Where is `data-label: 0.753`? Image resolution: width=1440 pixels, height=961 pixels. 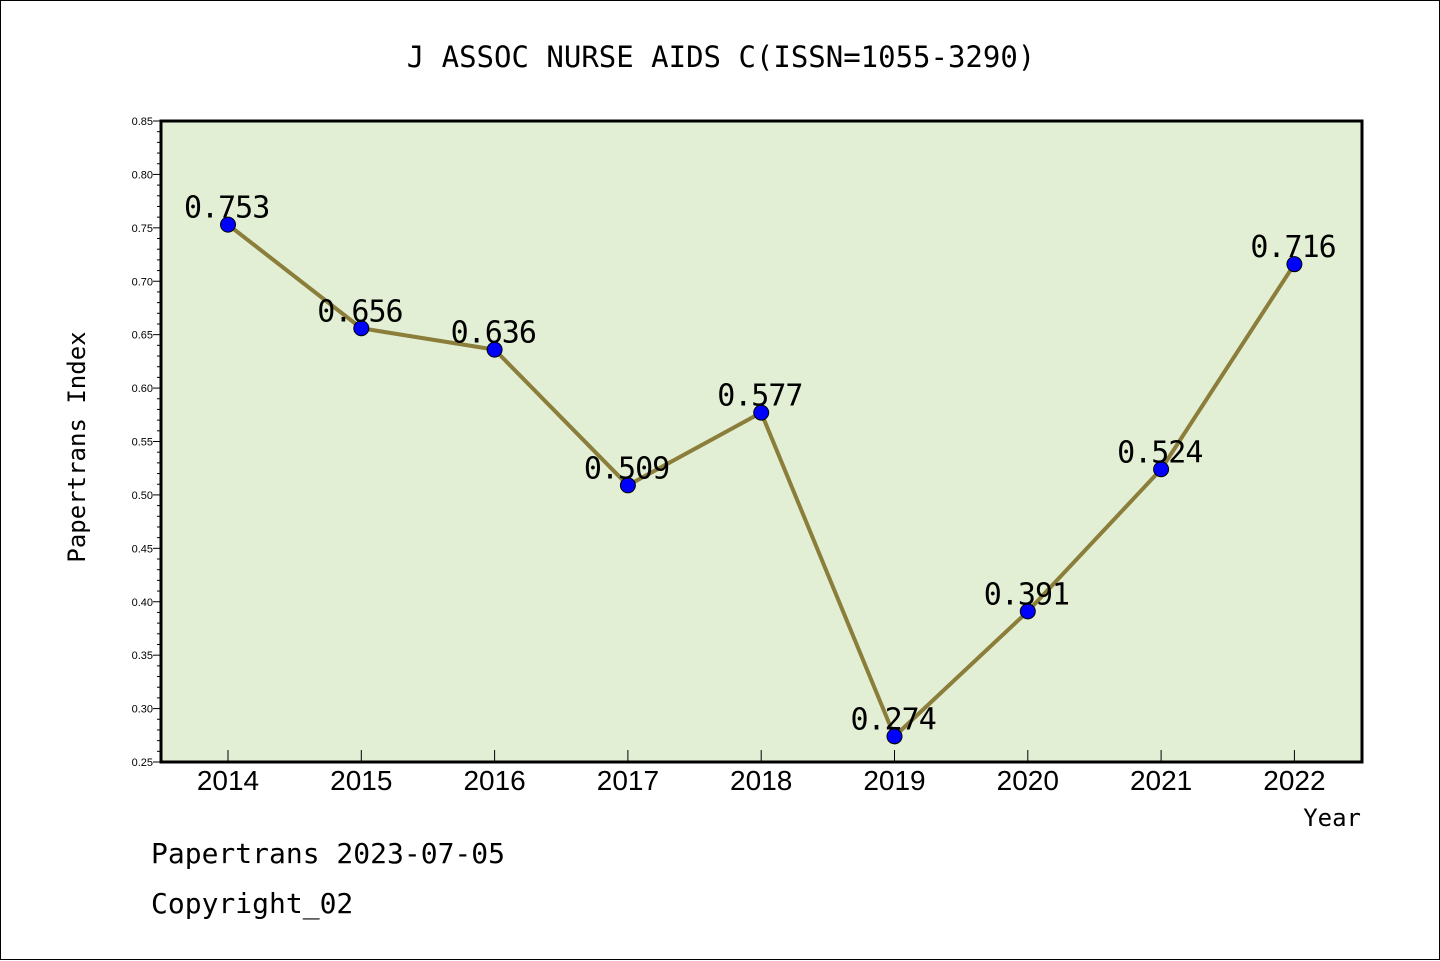
data-label: 0.753 is located at coordinates (226, 208).